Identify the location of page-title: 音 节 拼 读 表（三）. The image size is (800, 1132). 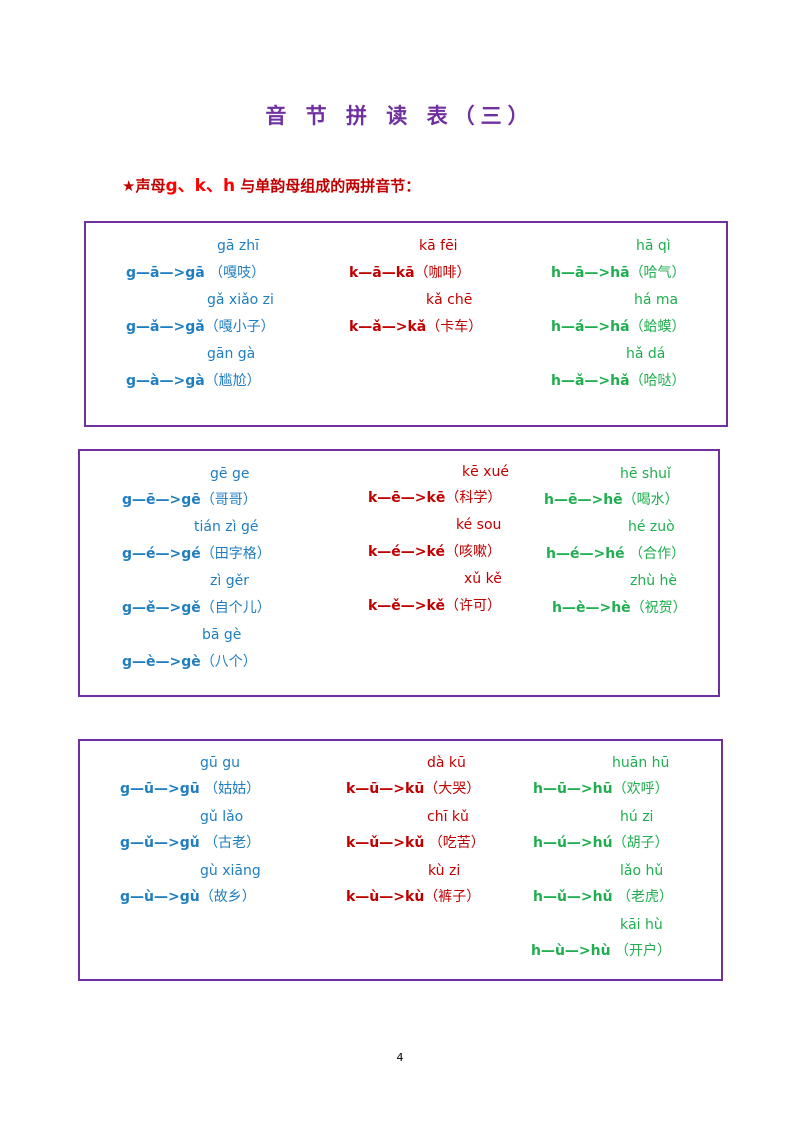
(400, 116).